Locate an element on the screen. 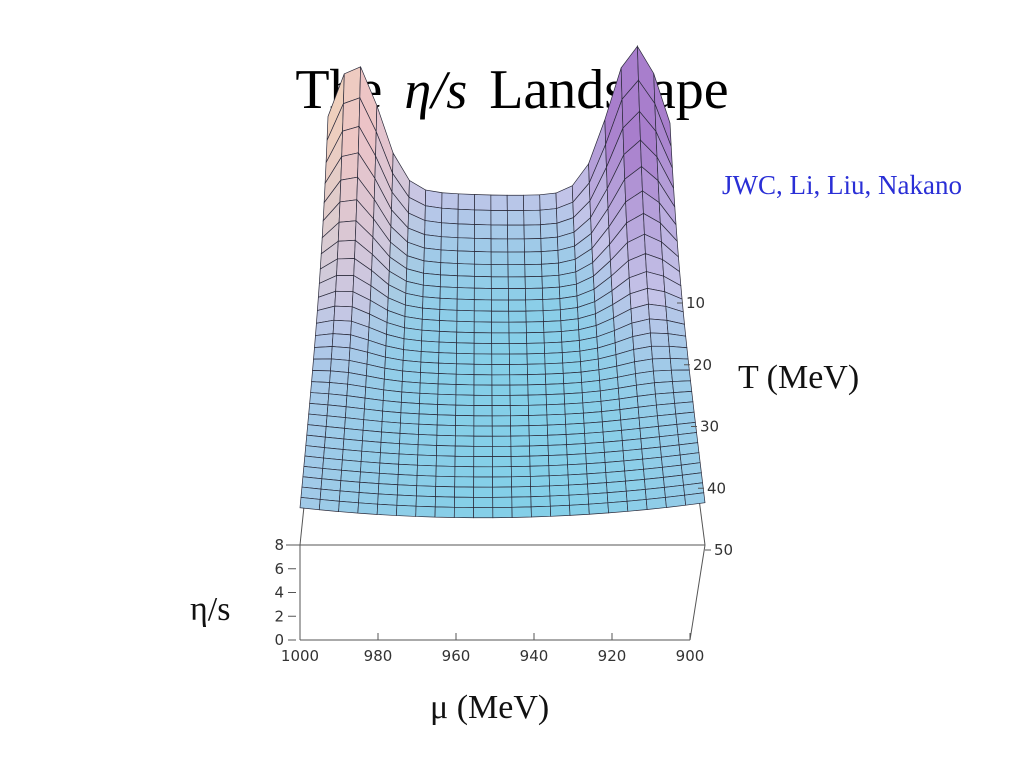 The width and height of the screenshot is (1024, 768). z-tick-label: 0 is located at coordinates (279, 640).